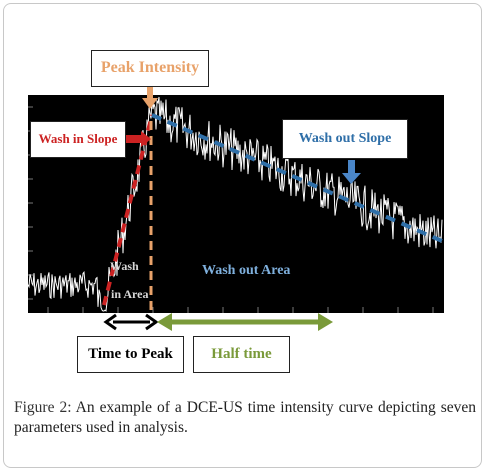 Image resolution: width=487 pixels, height=473 pixels. Describe the element at coordinates (43, 407) in the screenshot. I see `caption-label: Figure 2:` at that location.